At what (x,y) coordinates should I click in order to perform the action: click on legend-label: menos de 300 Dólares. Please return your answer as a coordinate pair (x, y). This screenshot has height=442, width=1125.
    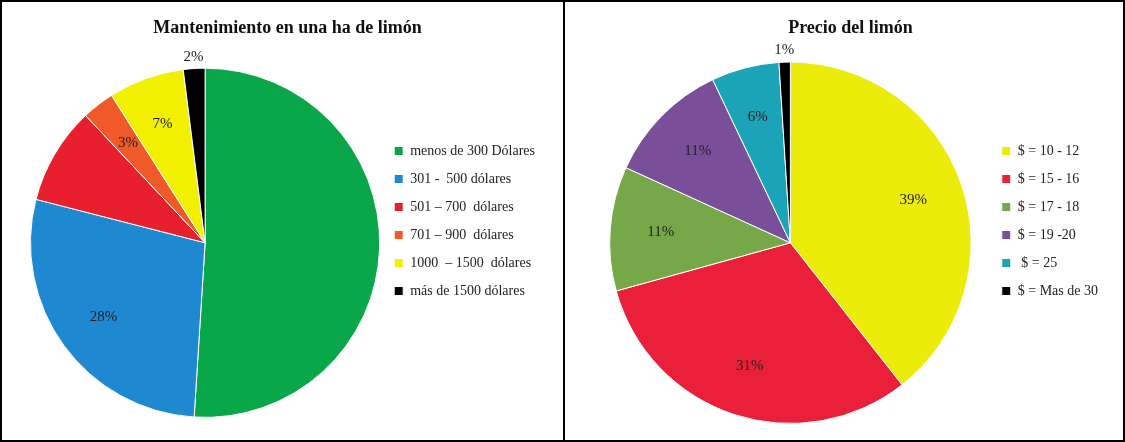
    Looking at the image, I should click on (473, 150).